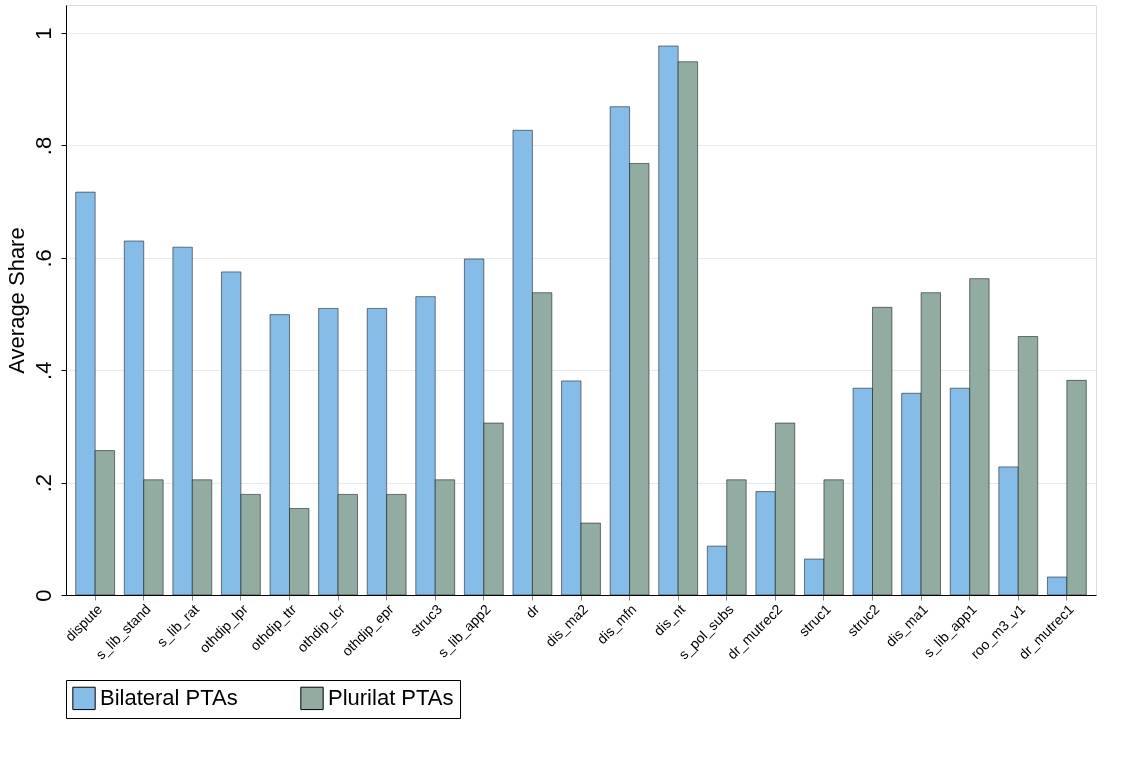  I want to click on y-axis-title: Average Share, so click(16, 300).